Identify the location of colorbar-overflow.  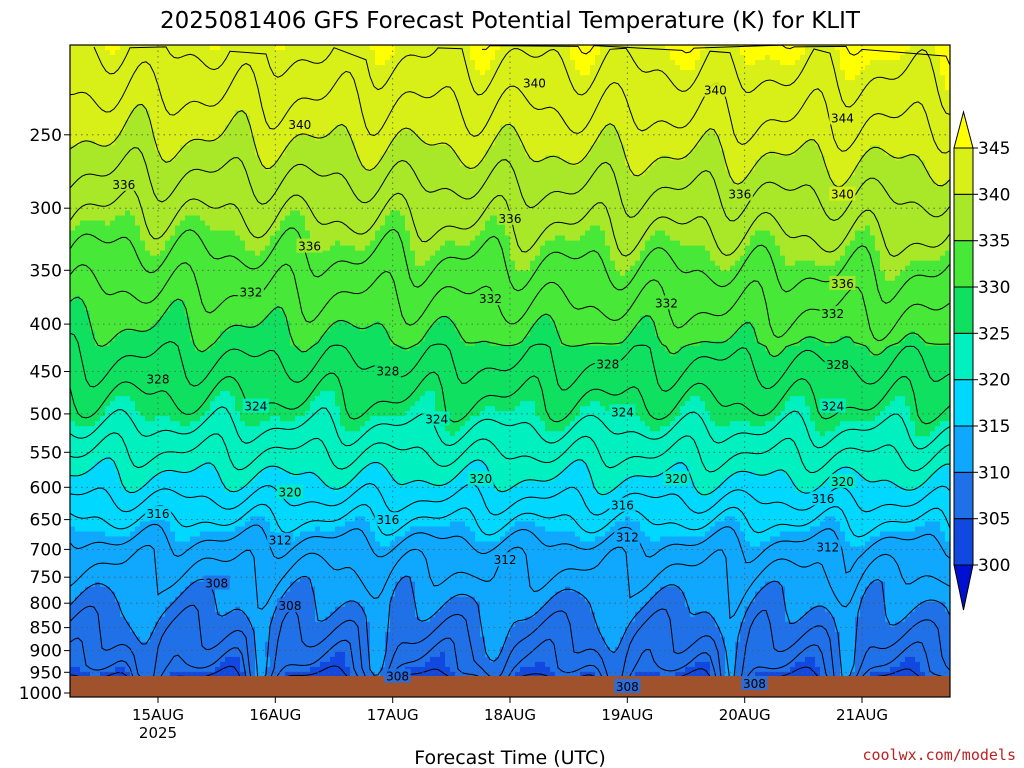
(963, 129).